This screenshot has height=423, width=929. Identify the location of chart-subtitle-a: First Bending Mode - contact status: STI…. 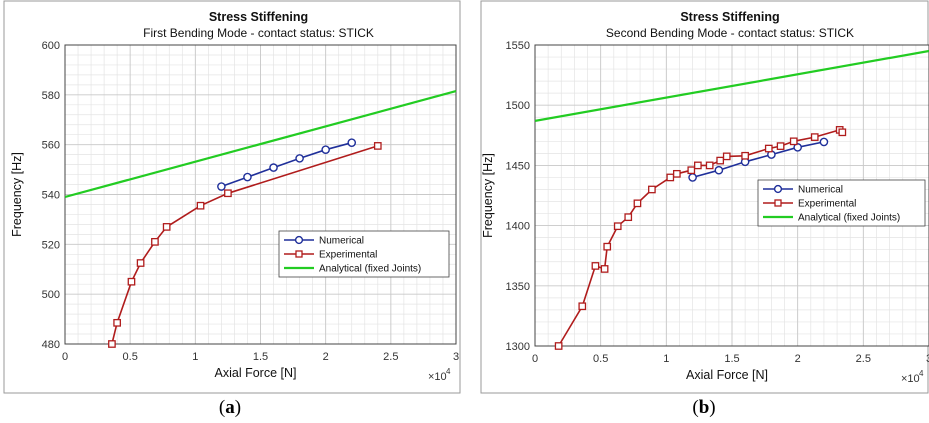
(258, 33).